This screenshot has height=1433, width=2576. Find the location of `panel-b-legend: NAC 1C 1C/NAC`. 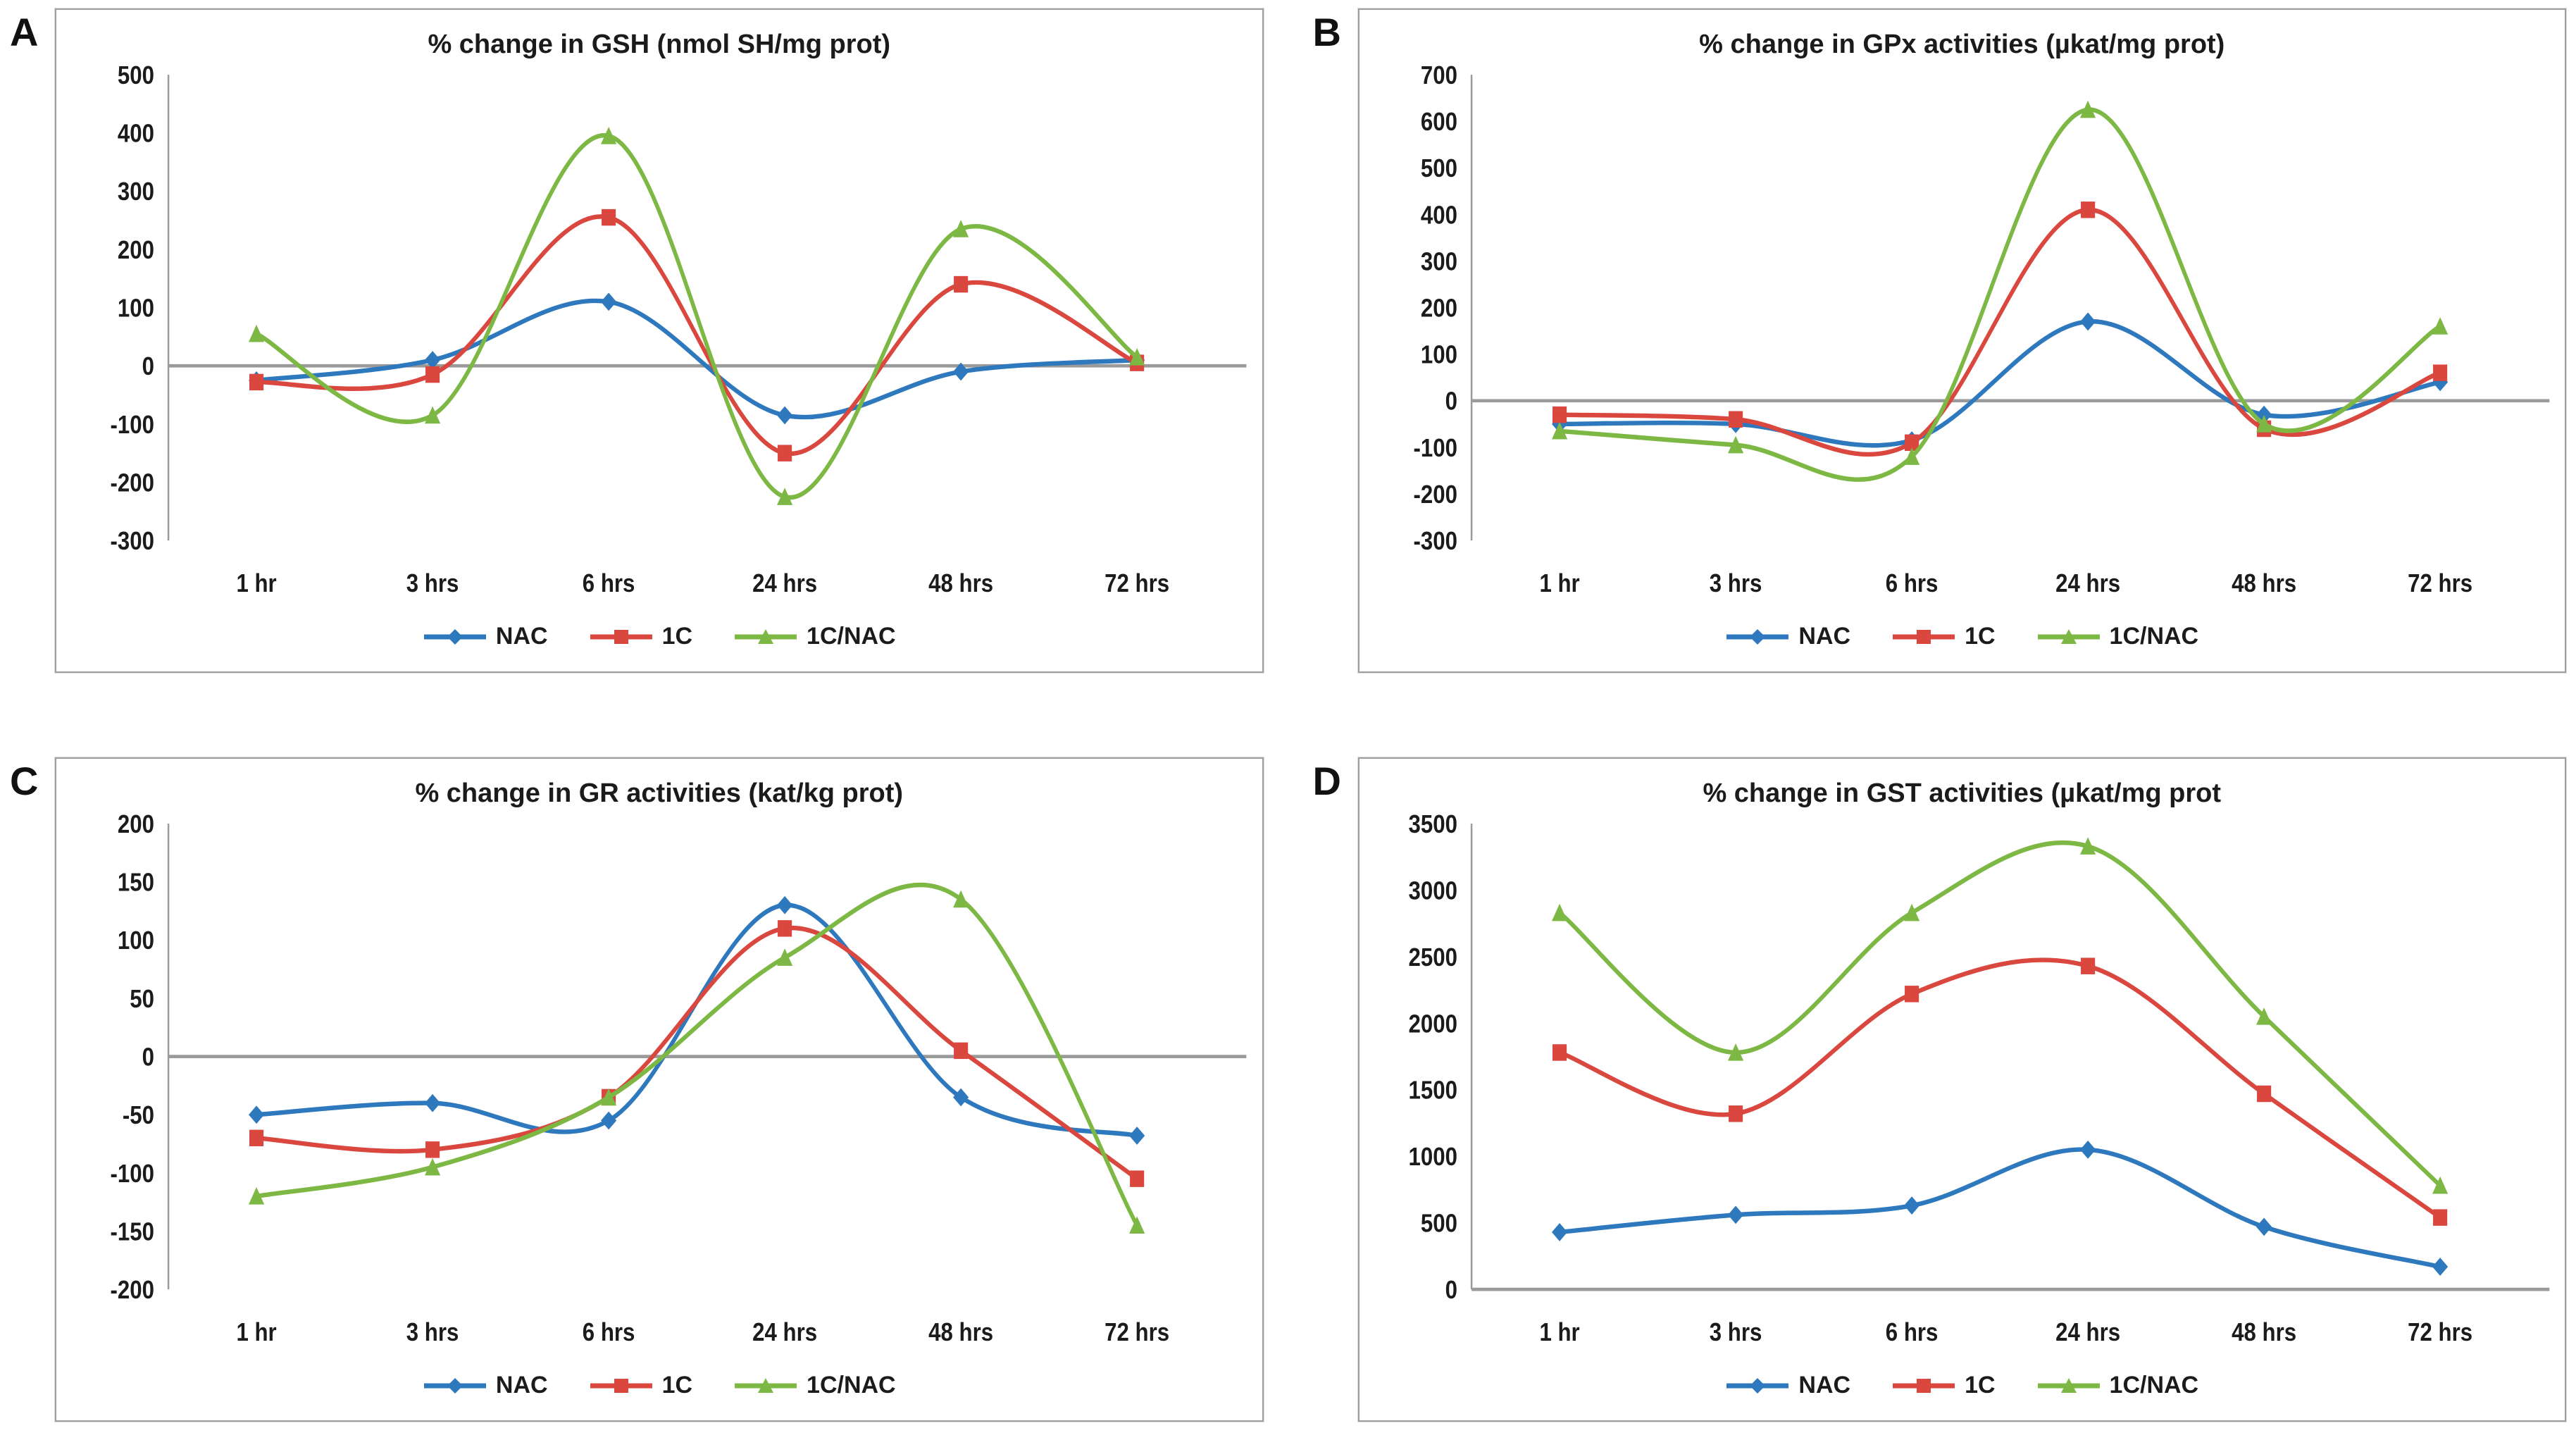

panel-b-legend: NAC 1C 1C/NAC is located at coordinates (1962, 646).